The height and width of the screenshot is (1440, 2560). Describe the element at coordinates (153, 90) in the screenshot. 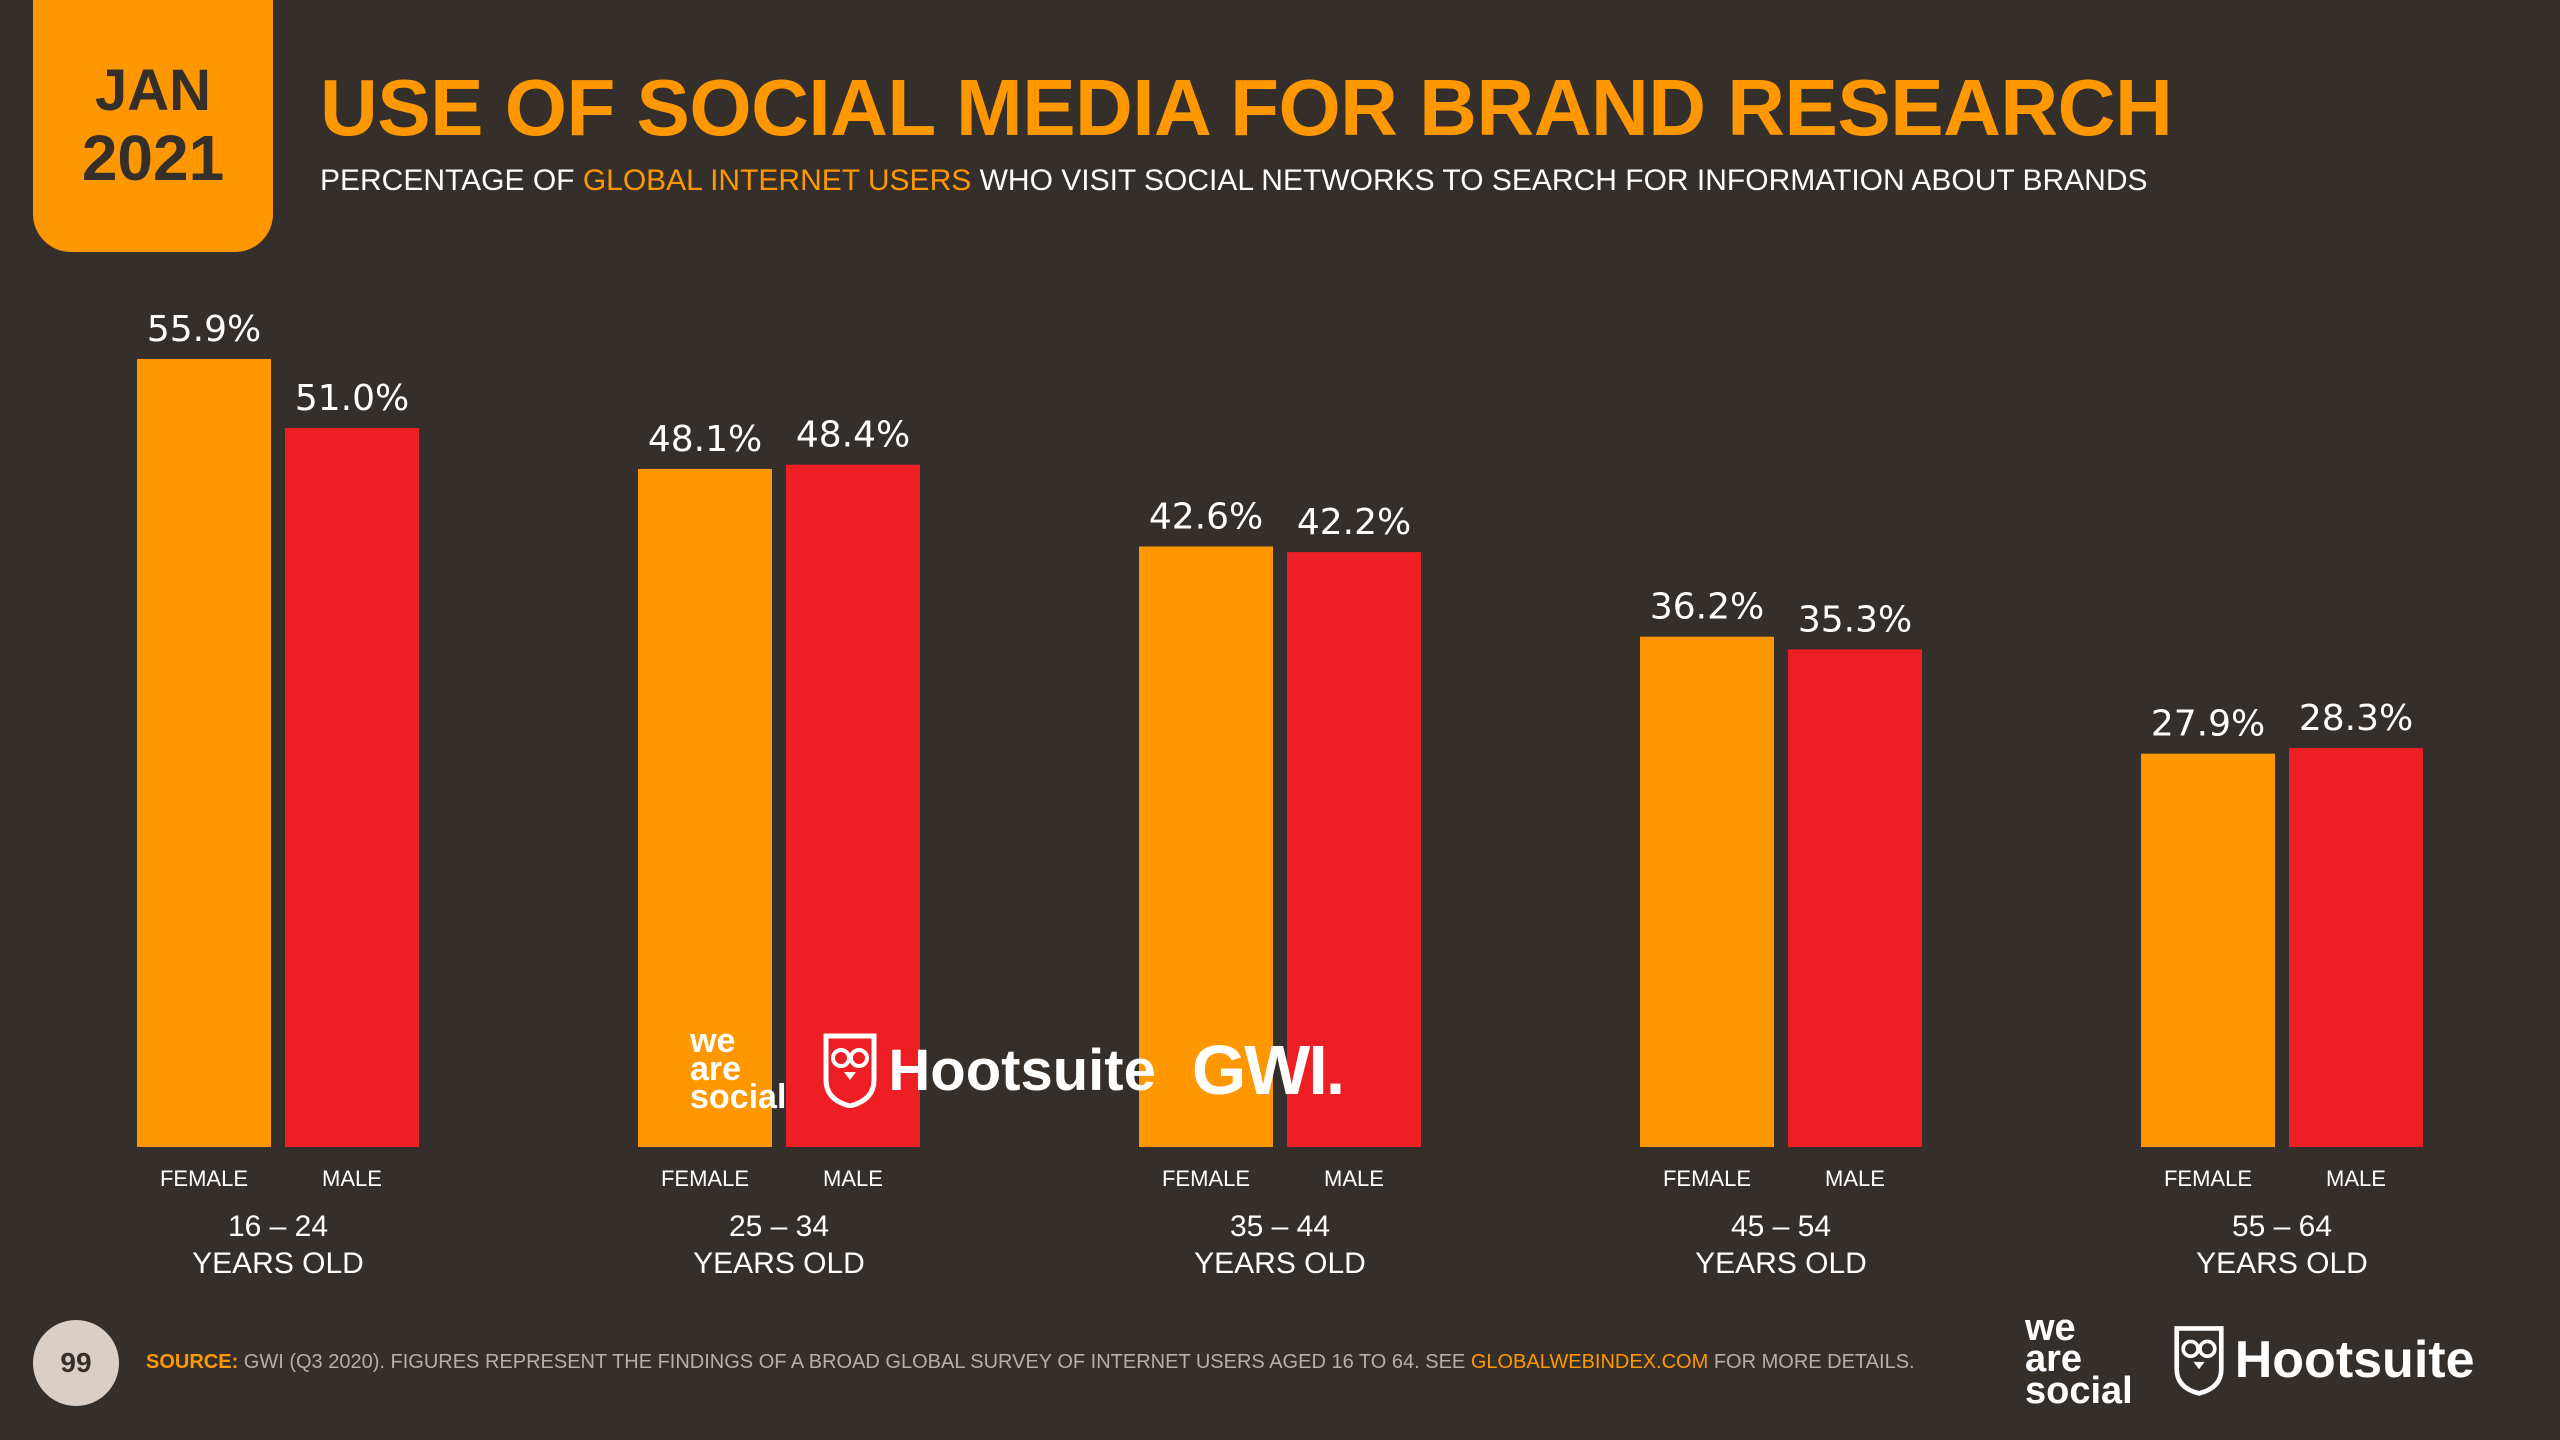

I see `date-month: JAN` at that location.